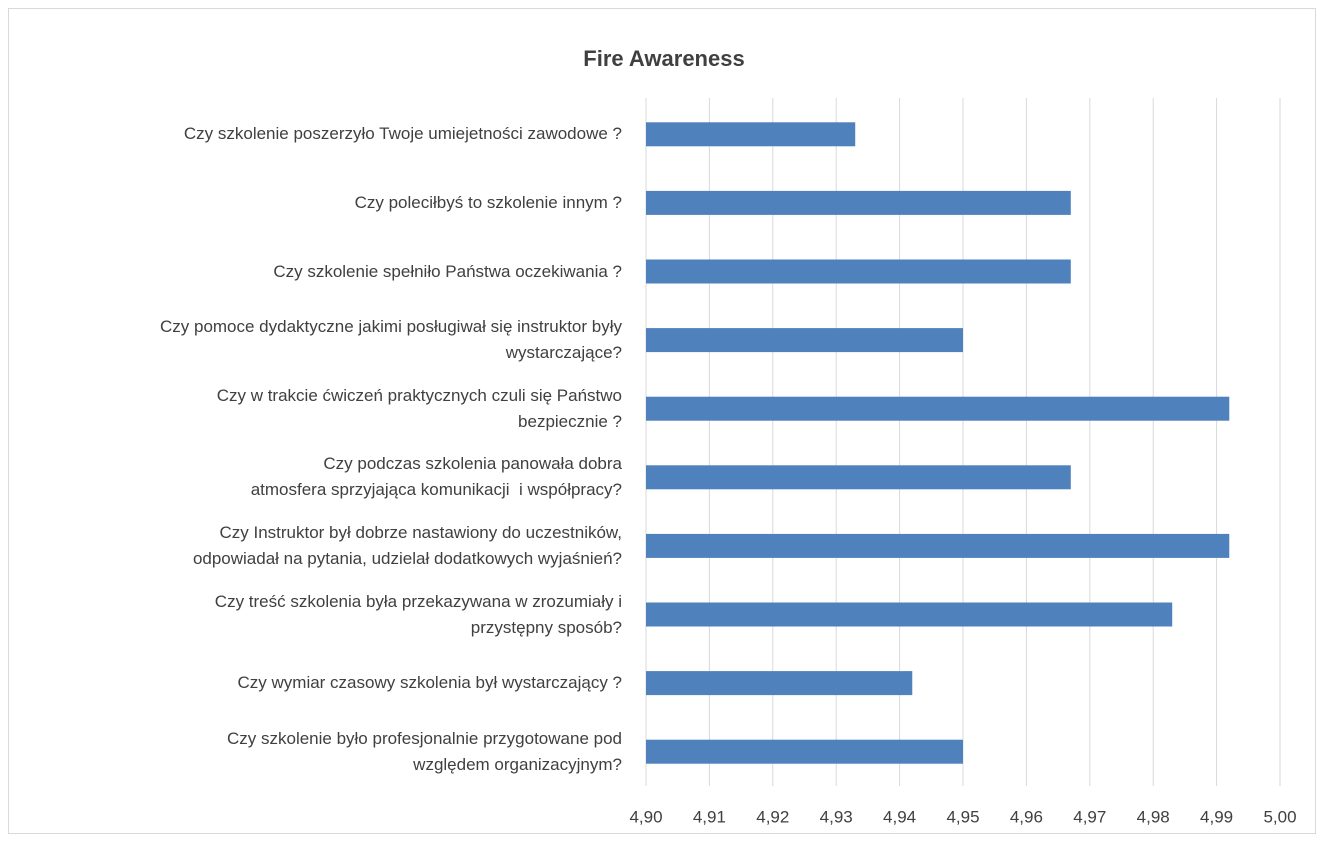  What do you see at coordinates (1089, 816) in the screenshot?
I see `x-tick-label: 4,97` at bounding box center [1089, 816].